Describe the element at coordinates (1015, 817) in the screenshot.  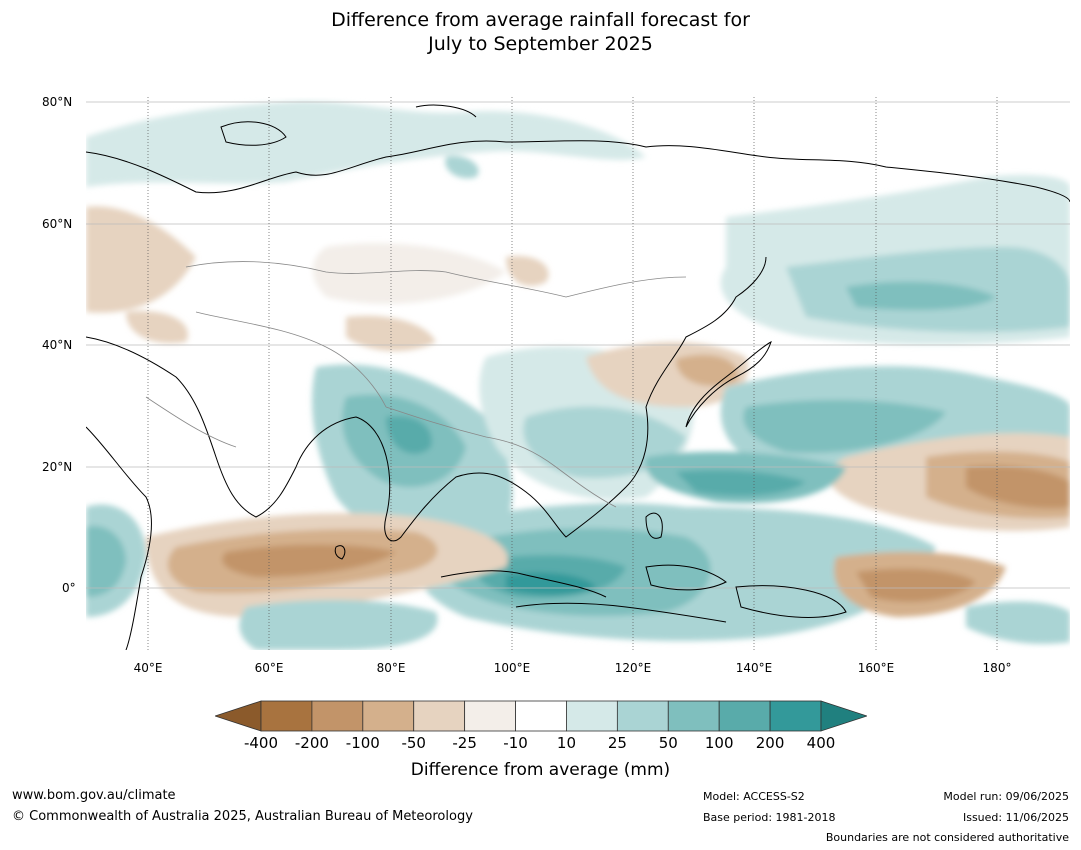
I see `issued-text: Issued: 11/06/2025` at that location.